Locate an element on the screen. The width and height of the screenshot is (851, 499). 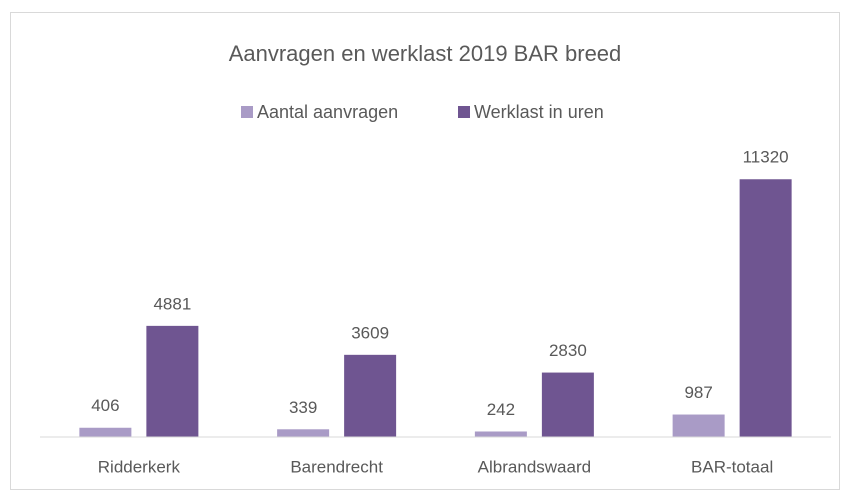
legend-label: Aantal aanvragen is located at coordinates (327, 112).